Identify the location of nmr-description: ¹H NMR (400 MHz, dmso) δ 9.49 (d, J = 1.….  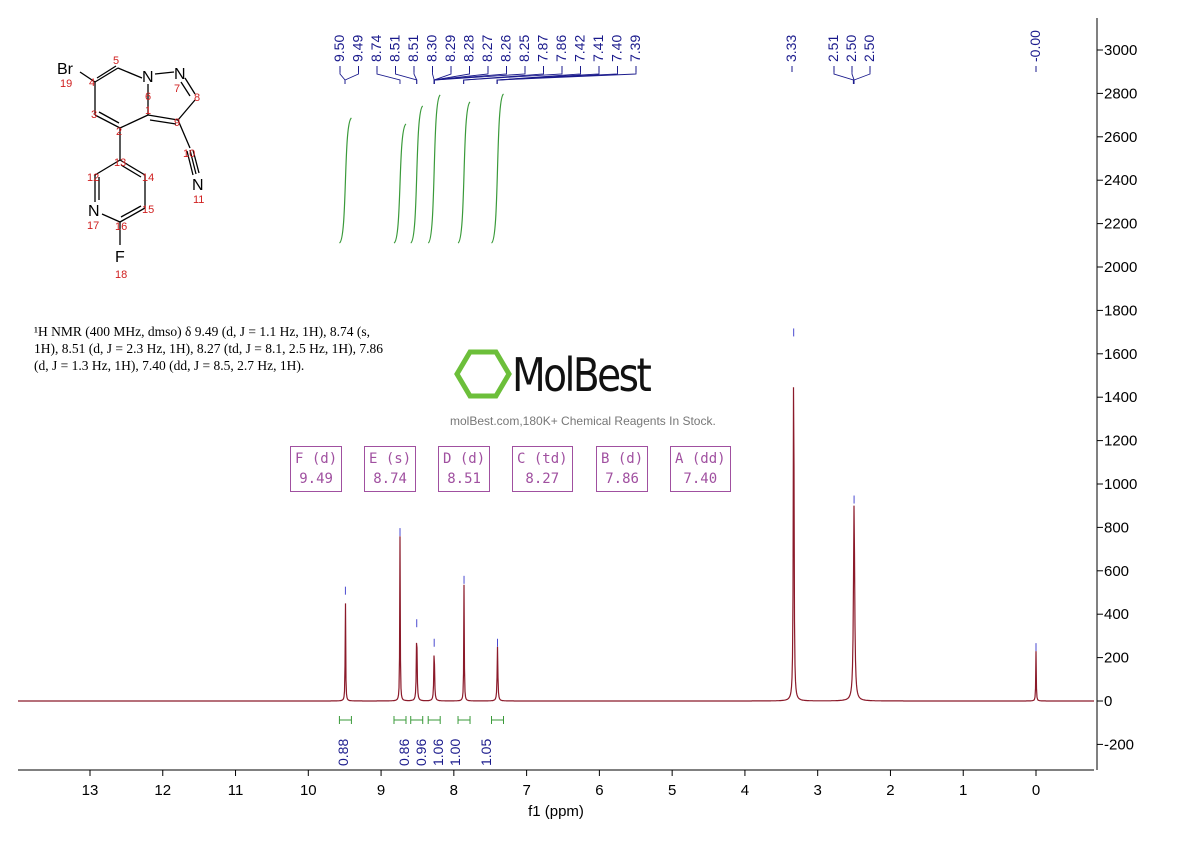
(208, 348).